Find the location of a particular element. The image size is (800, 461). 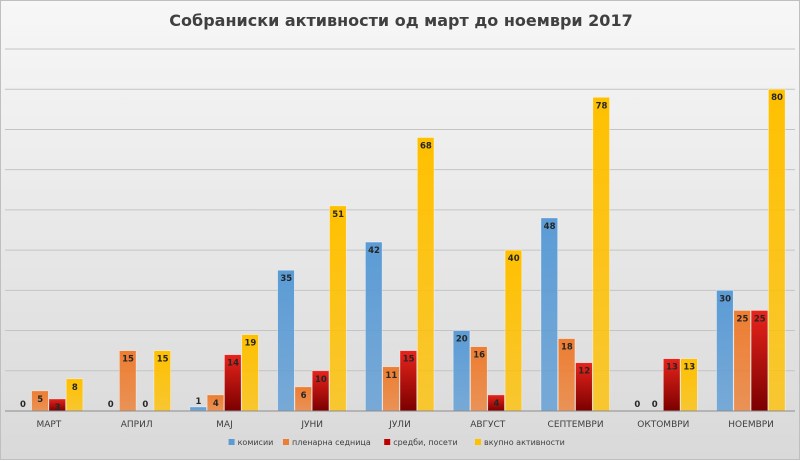

data-label: 11 is located at coordinates (391, 376).